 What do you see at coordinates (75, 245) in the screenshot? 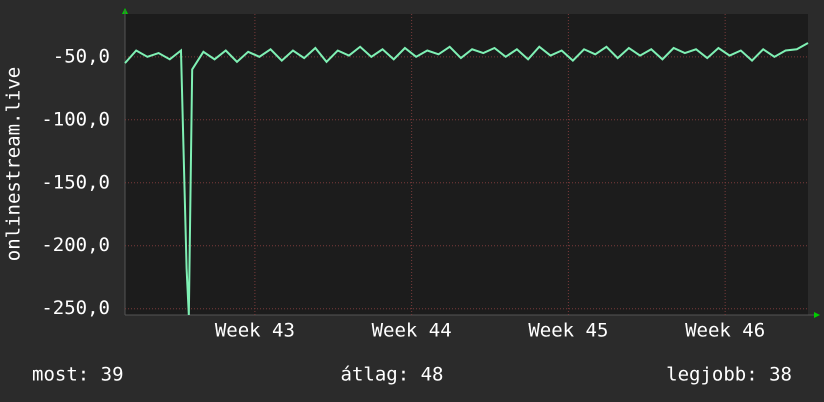
I see `y-tick-label: -200,0` at bounding box center [75, 245].